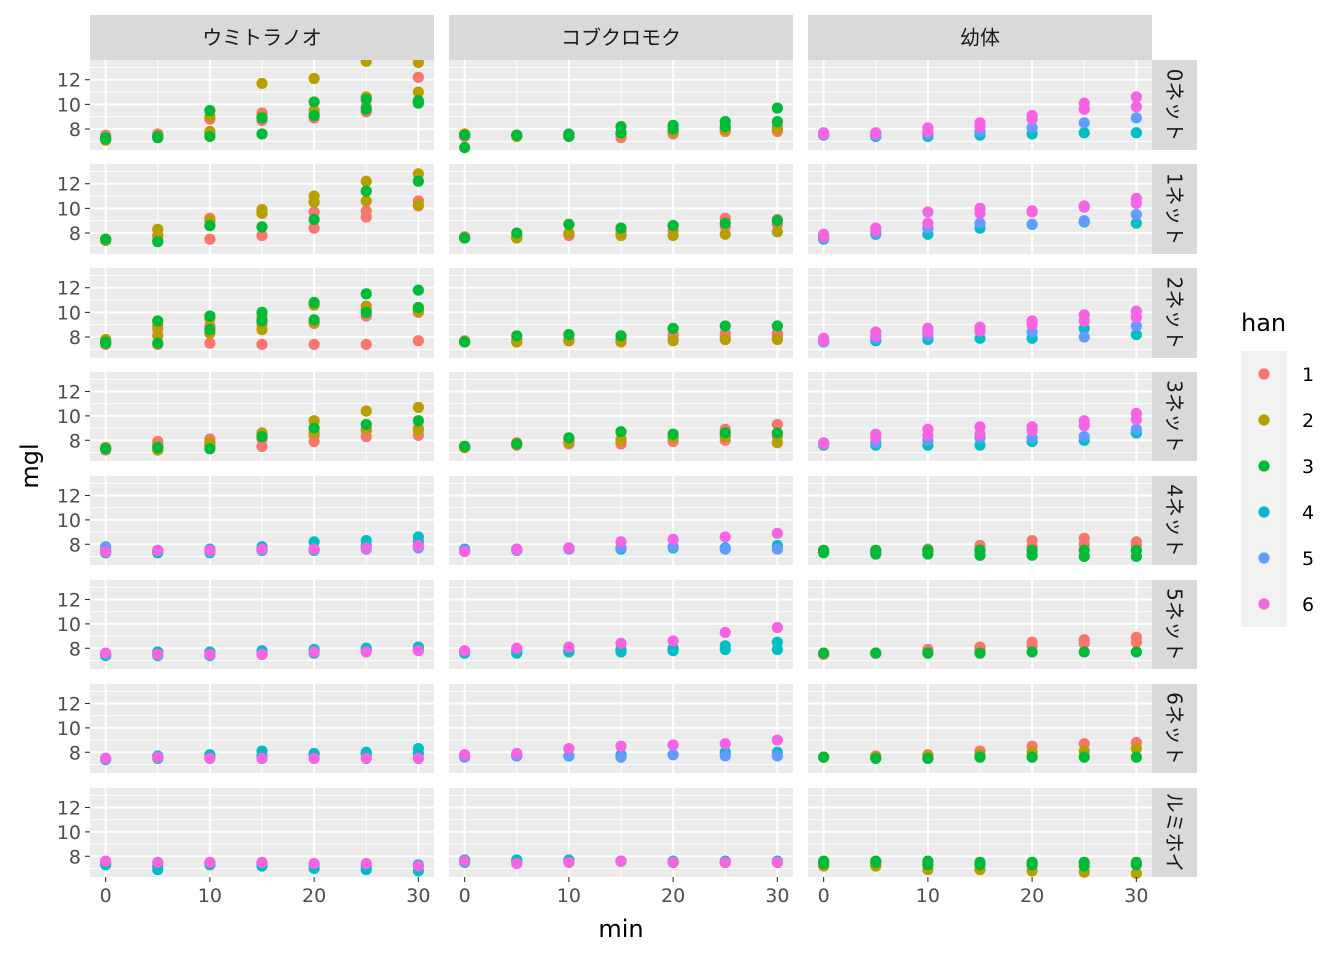  I want to click on legend-title: han, so click(1263, 323).